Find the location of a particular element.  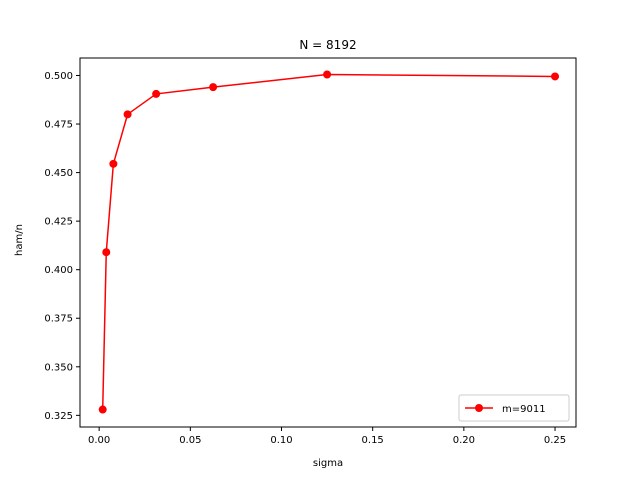

x-axis: 0.00 0.05 0.10 0.15 0.20 0.25 is located at coordinates (327, 436).